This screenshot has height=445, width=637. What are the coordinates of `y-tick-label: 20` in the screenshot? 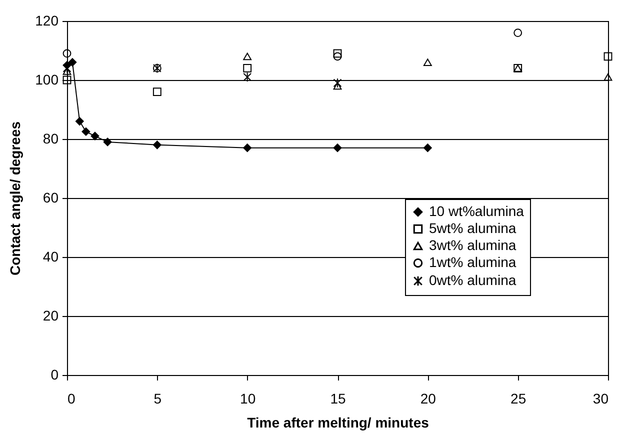 It's located at (50, 316).